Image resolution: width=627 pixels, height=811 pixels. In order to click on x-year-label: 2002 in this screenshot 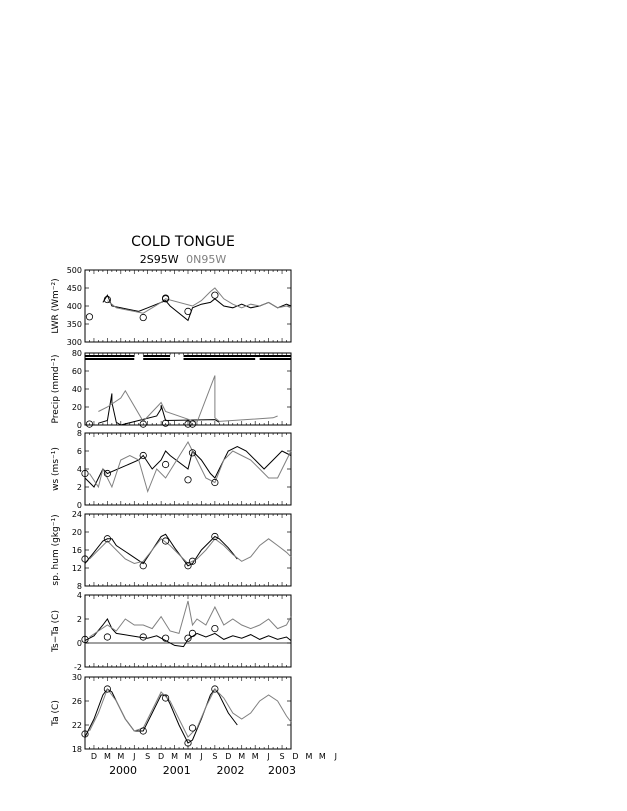, I will do `click(231, 770)`.